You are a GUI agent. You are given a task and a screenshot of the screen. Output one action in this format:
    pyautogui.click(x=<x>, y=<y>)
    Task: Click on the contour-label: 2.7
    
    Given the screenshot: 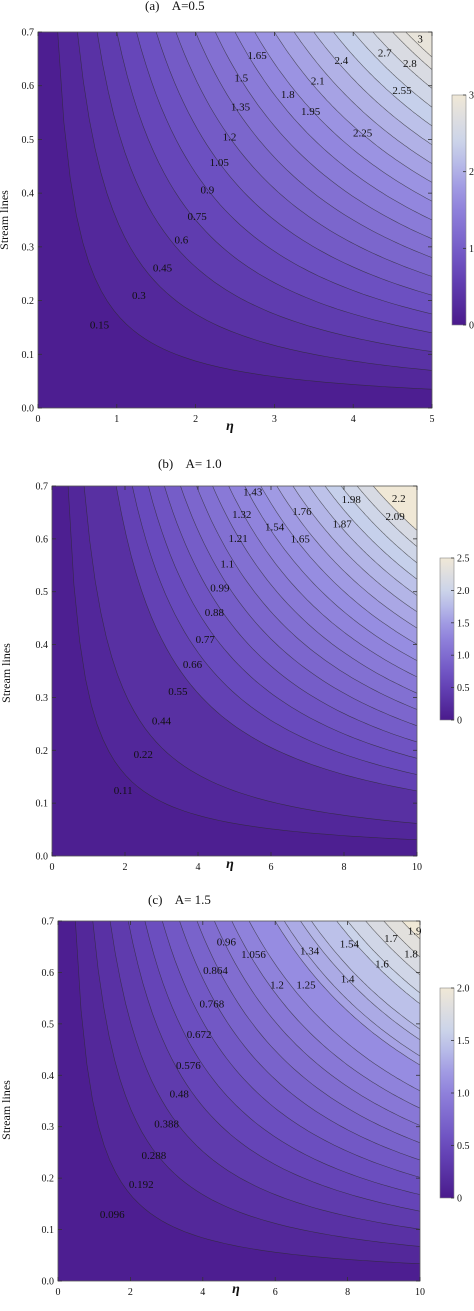 What is the action you would take?
    pyautogui.click(x=385, y=53)
    